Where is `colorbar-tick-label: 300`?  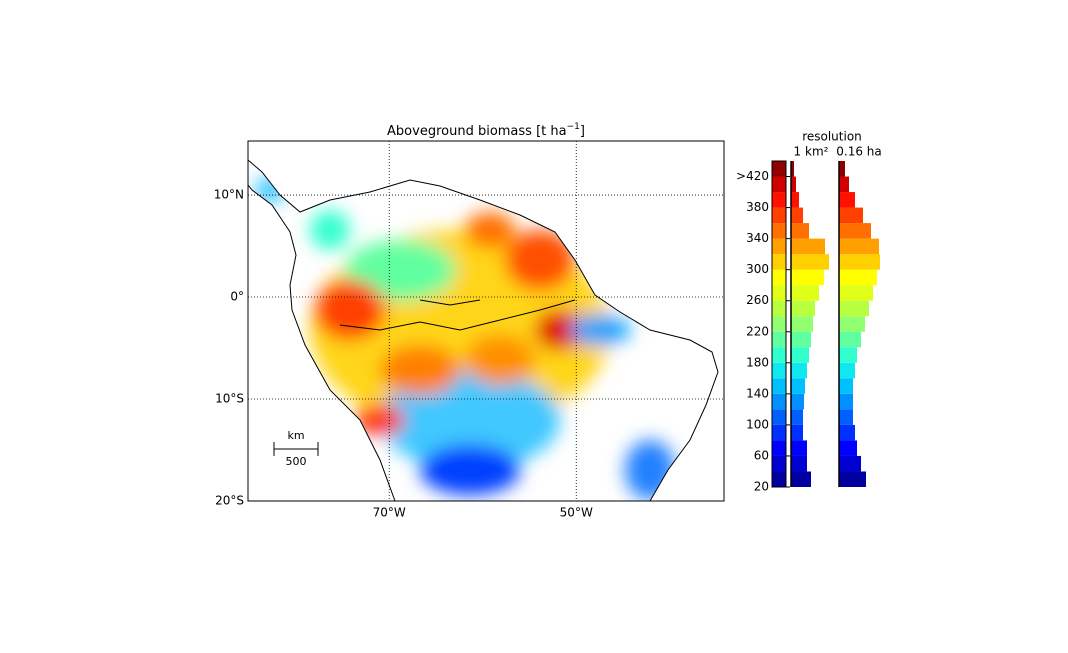 colorbar-tick-label: 300 is located at coordinates (757, 269).